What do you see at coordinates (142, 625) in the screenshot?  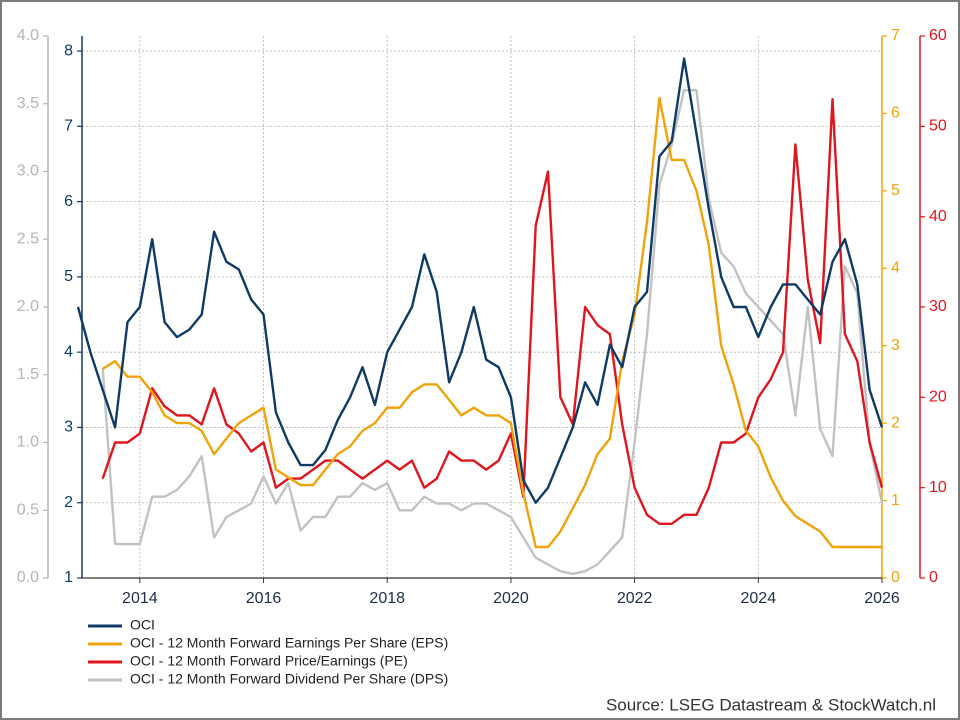 I see `legend-label: OCI` at bounding box center [142, 625].